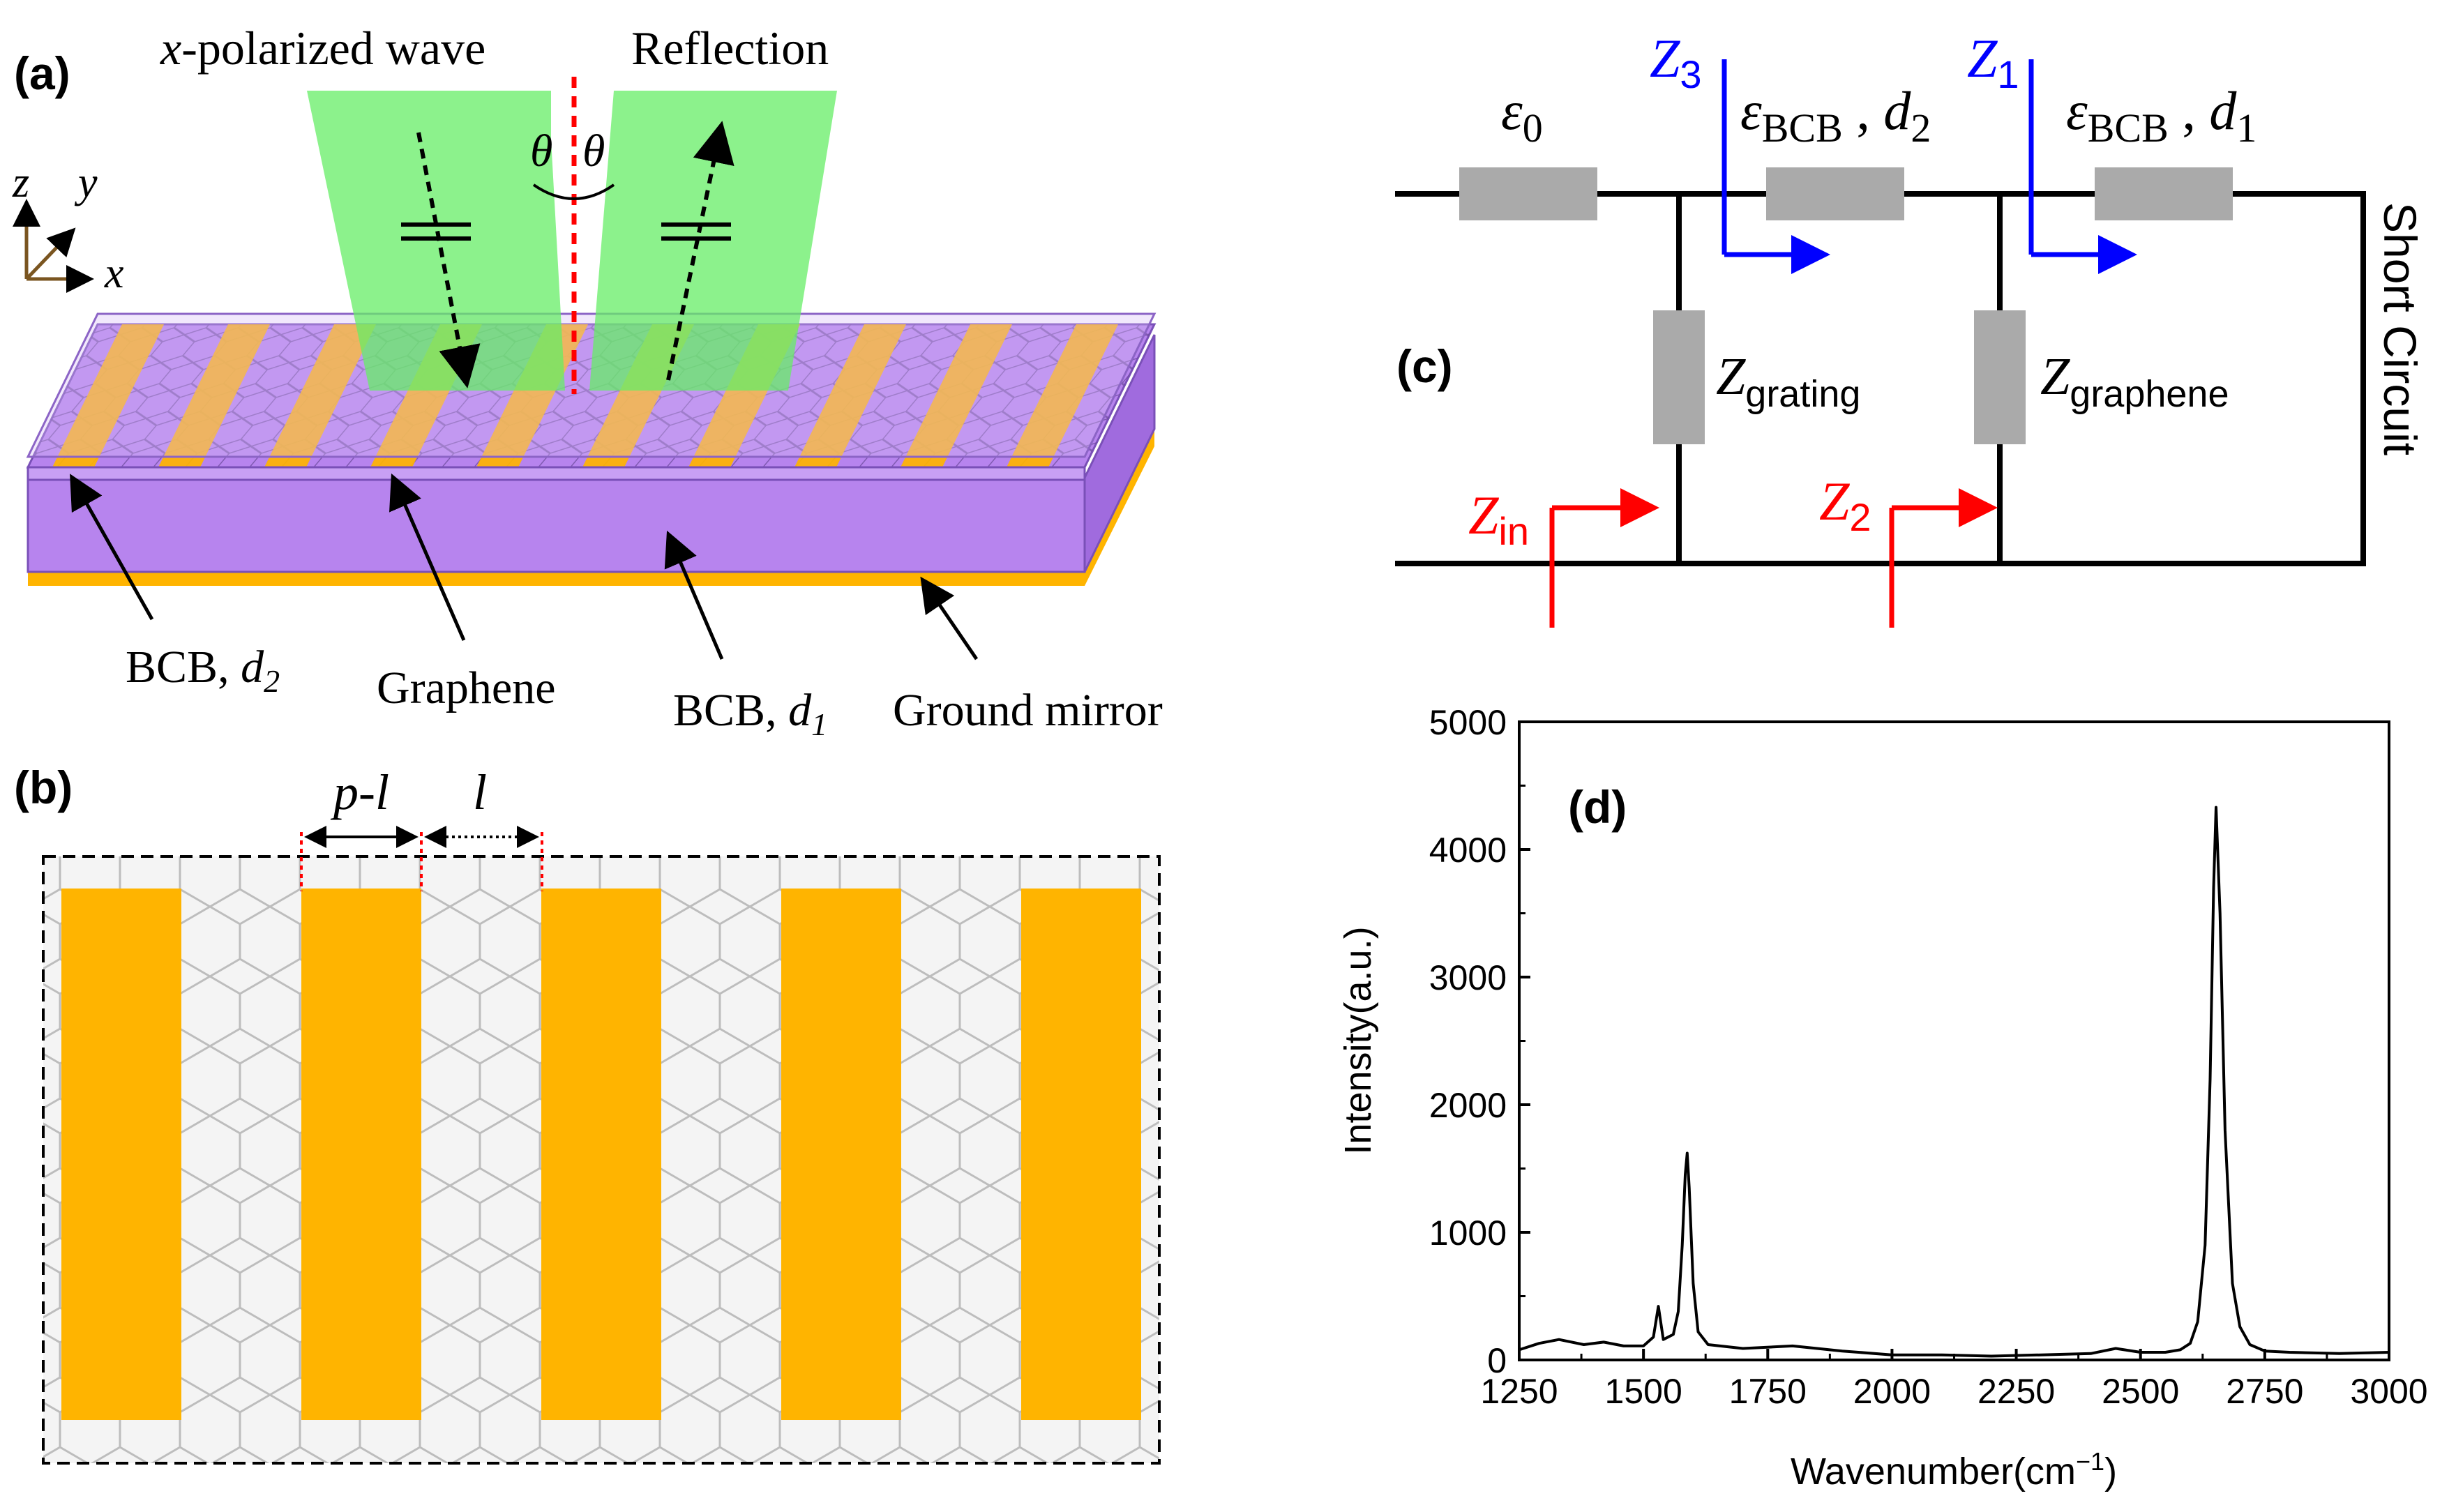 The image size is (2456, 1512). What do you see at coordinates (2000, 377) in the screenshot?
I see `z-graphene-element` at bounding box center [2000, 377].